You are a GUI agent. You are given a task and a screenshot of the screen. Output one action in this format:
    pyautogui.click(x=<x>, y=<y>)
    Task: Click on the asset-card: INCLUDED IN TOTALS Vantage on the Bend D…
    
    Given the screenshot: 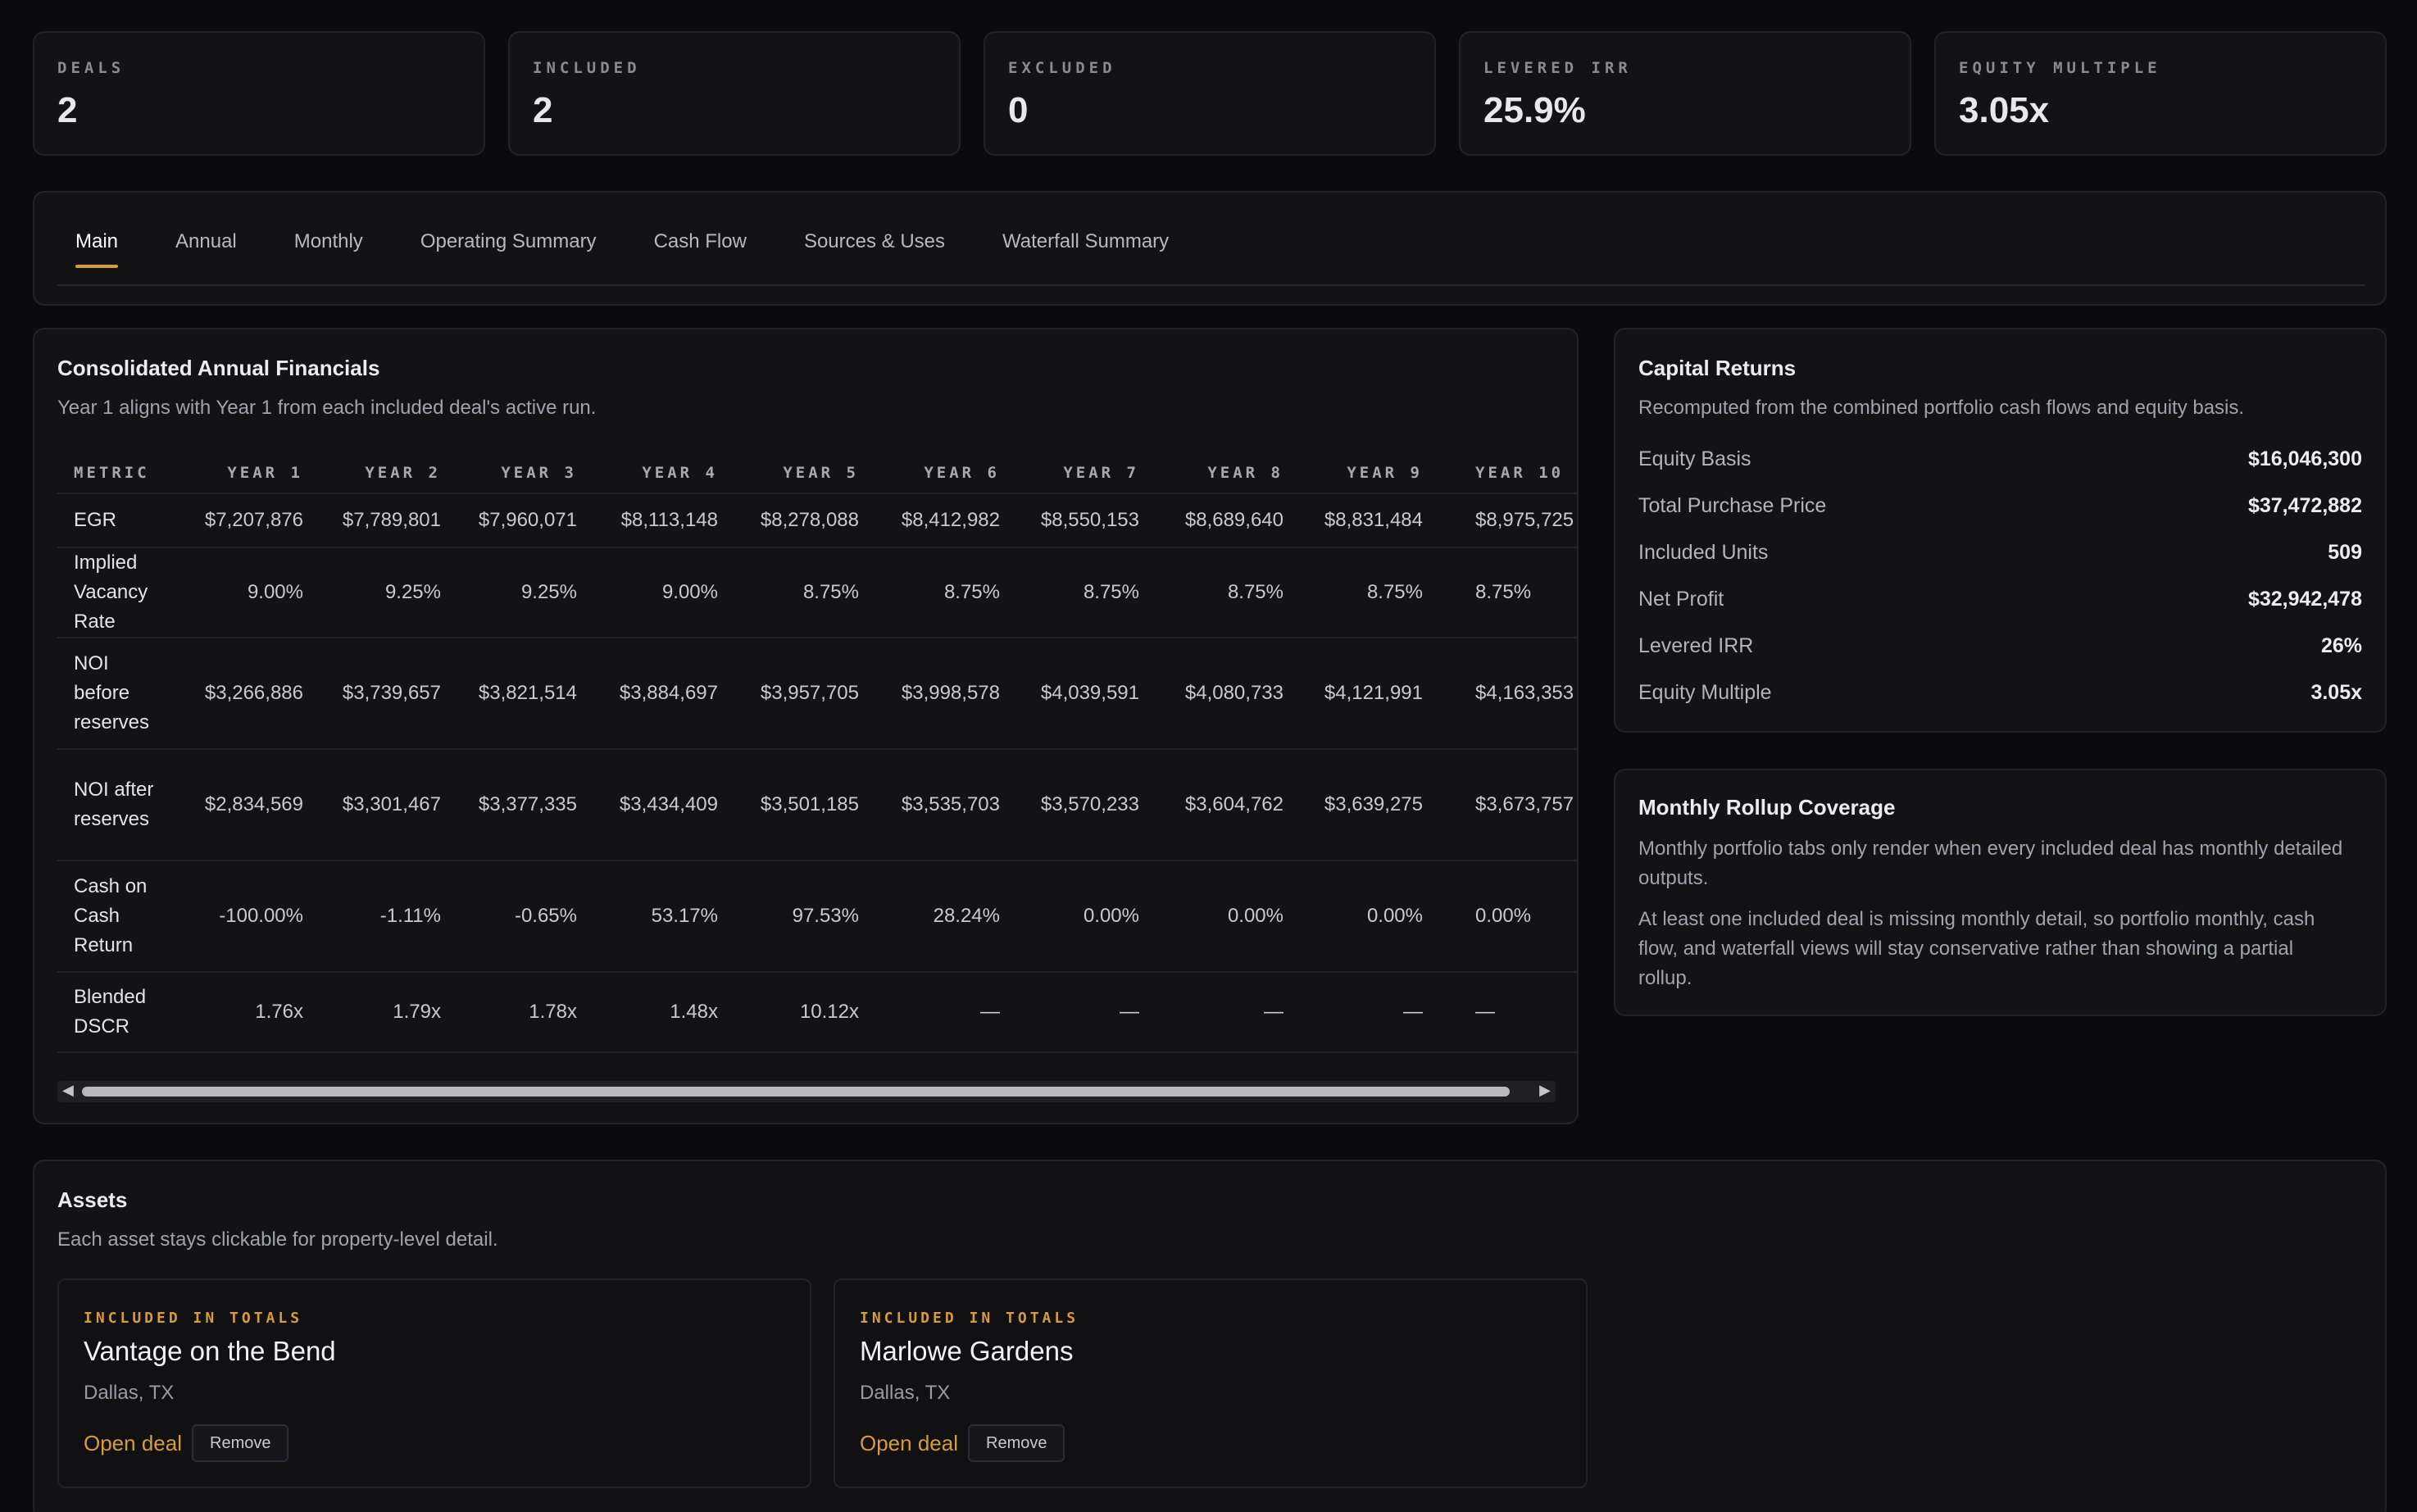 What is the action you would take?
    pyautogui.click(x=434, y=1383)
    